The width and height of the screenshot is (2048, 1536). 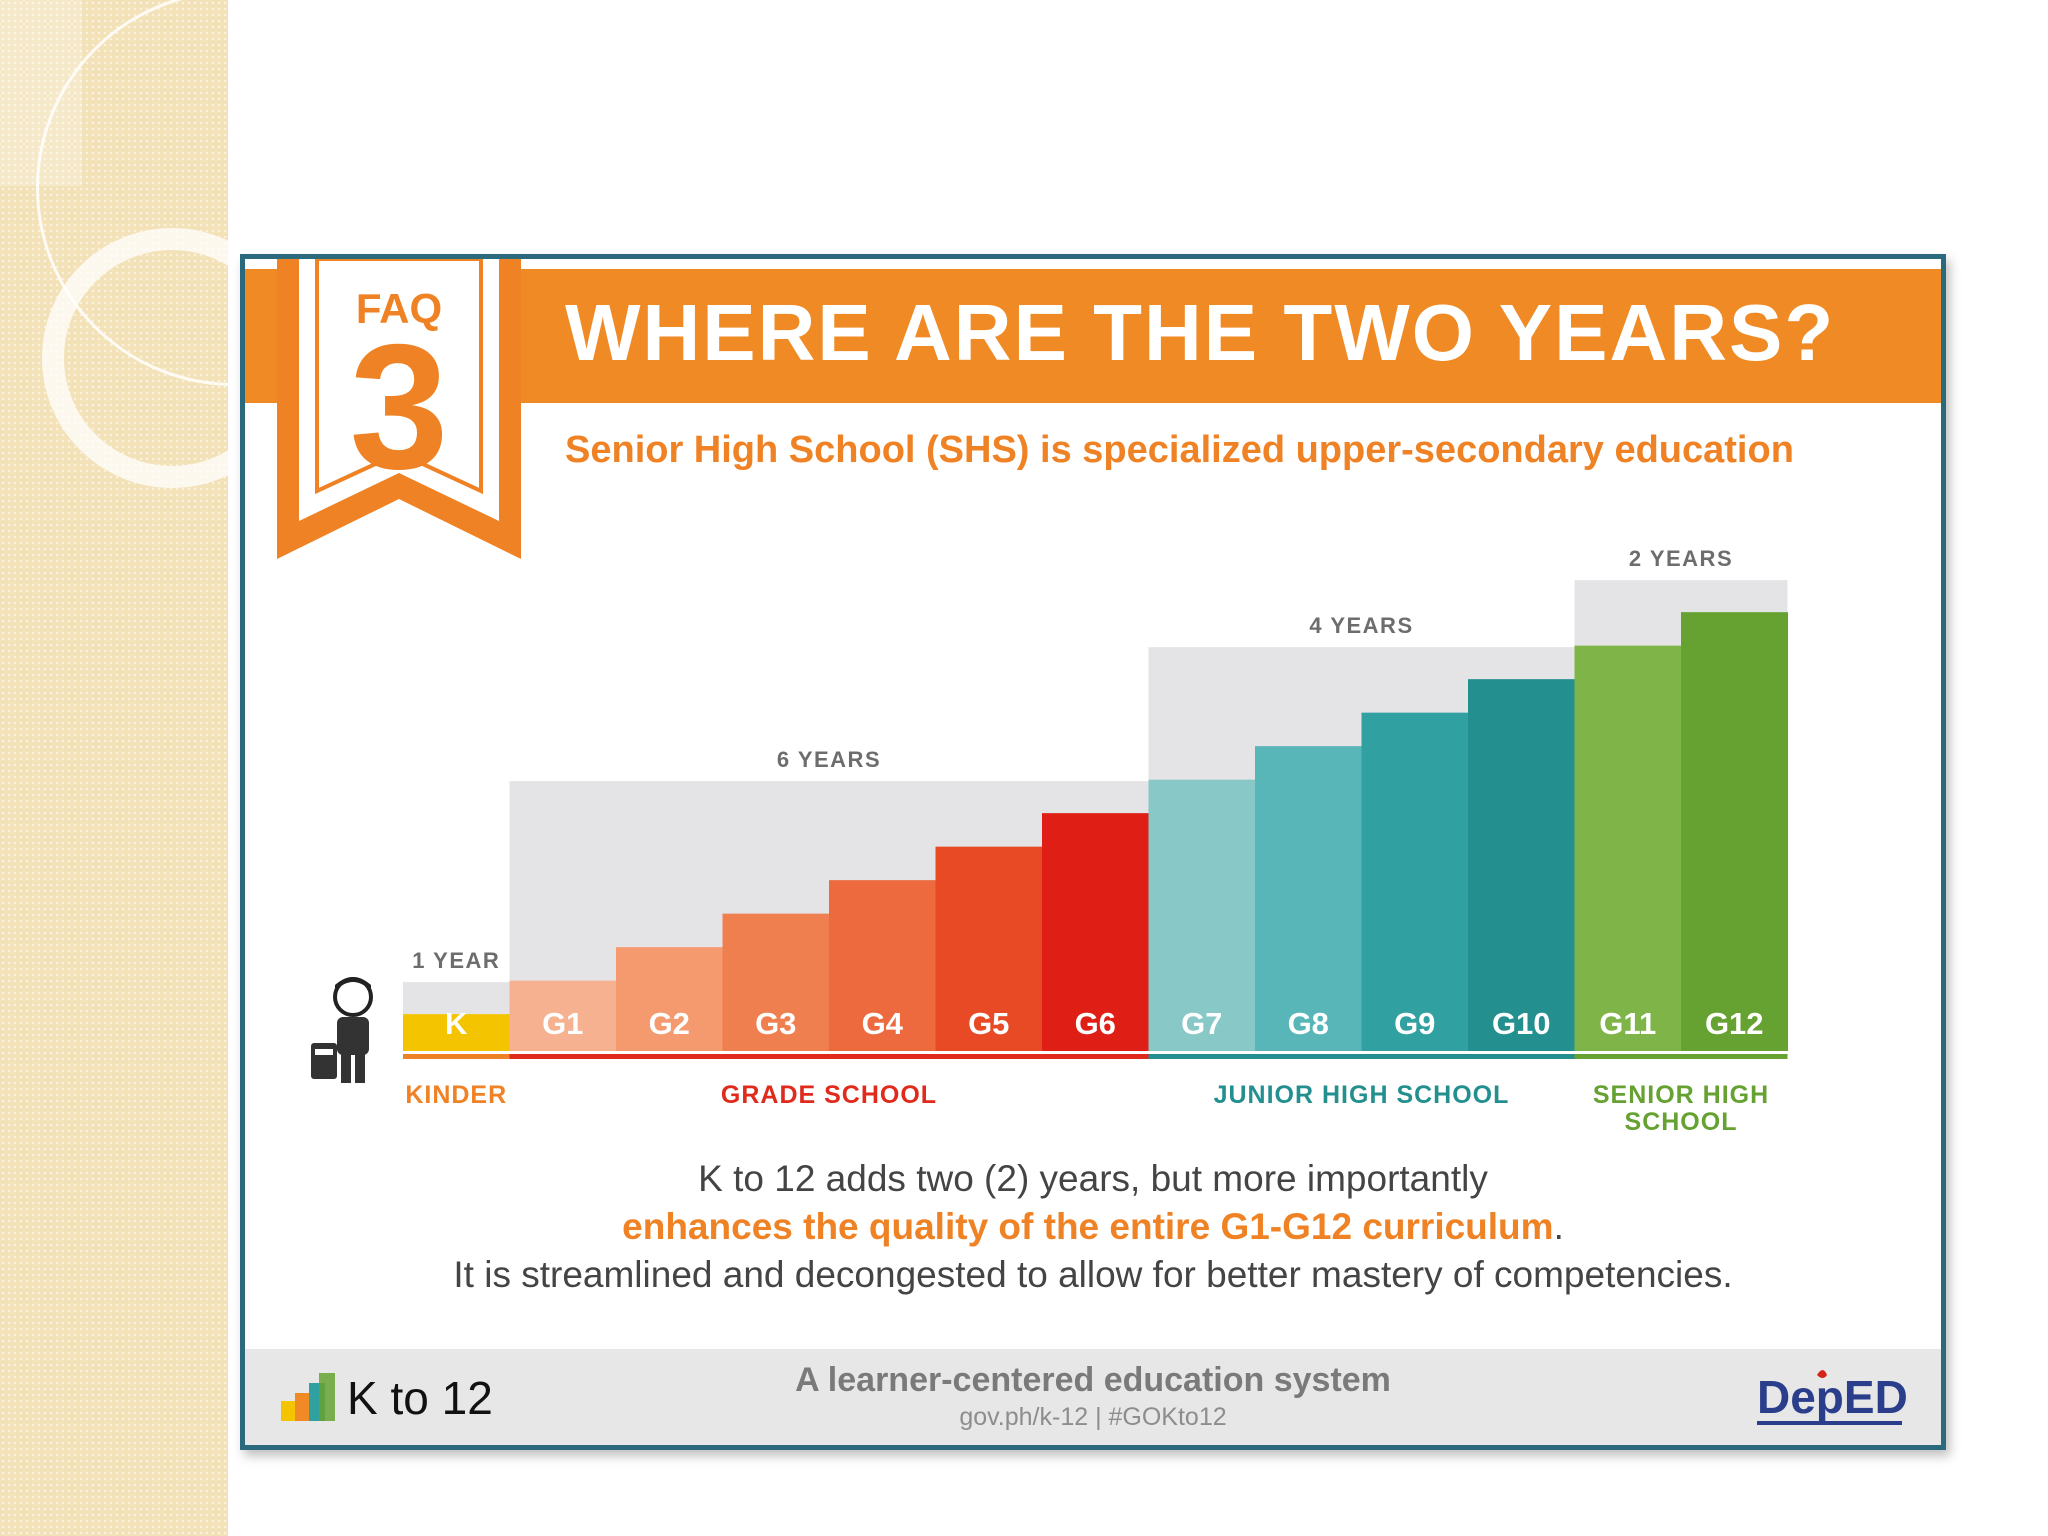 What do you see at coordinates (399, 308) in the screenshot?
I see `faq-label: FAQ` at bounding box center [399, 308].